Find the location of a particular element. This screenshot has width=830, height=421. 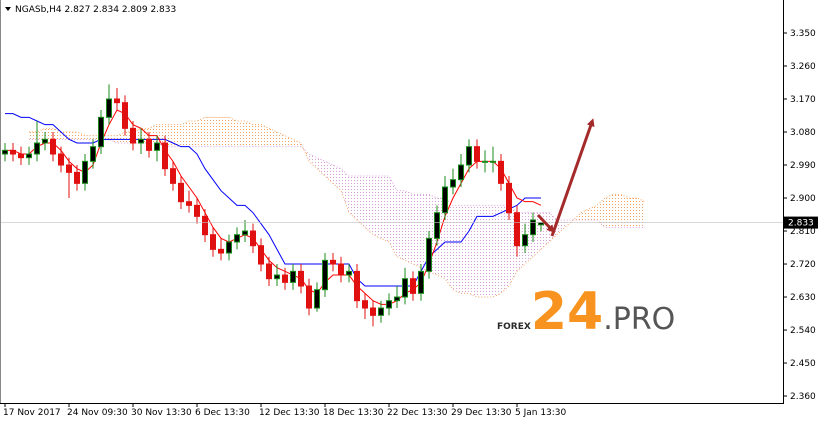

y-tick-label: 3.170 is located at coordinates (803, 100).